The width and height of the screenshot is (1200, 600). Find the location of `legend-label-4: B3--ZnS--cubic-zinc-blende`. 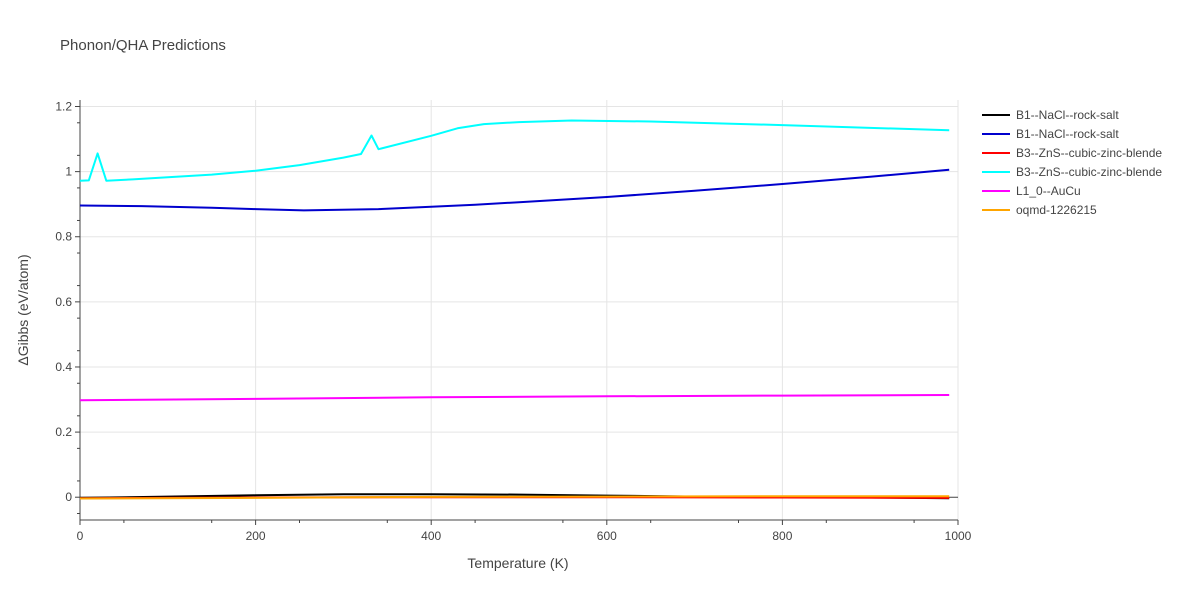

legend-label-4: B3--ZnS--cubic-zinc-blende is located at coordinates (1089, 172).